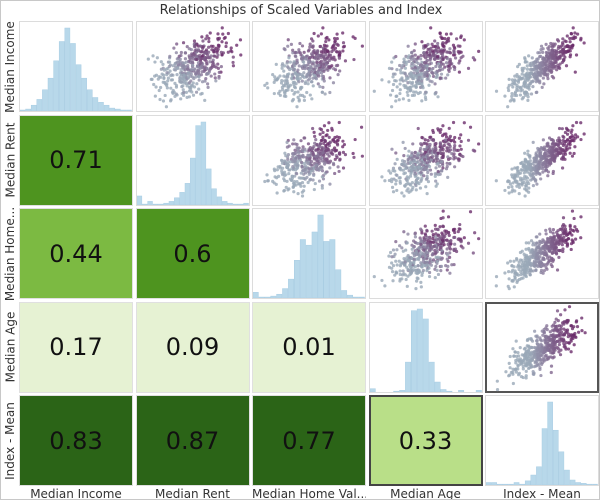  What do you see at coordinates (192, 253) in the screenshot?
I see `correlation-cell: 0.6` at bounding box center [192, 253].